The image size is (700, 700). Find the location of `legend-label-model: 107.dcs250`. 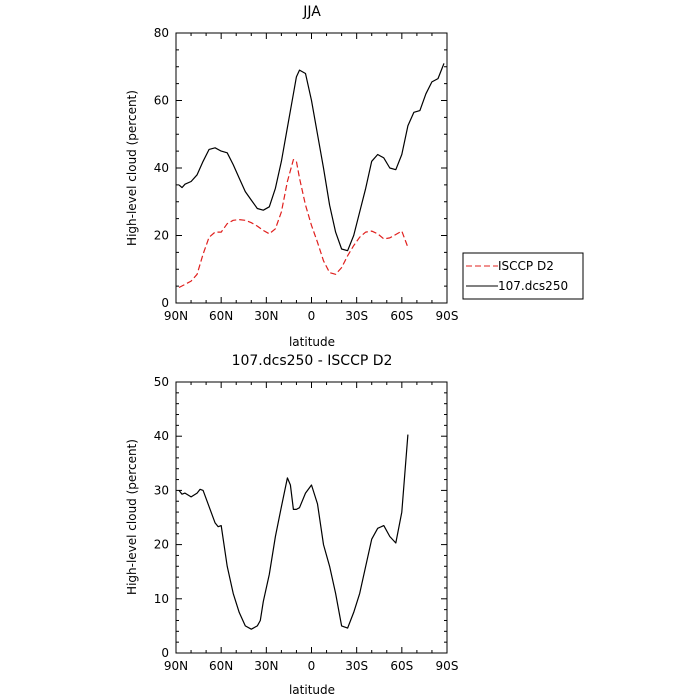

legend-label-model: 107.dcs250 is located at coordinates (533, 286).